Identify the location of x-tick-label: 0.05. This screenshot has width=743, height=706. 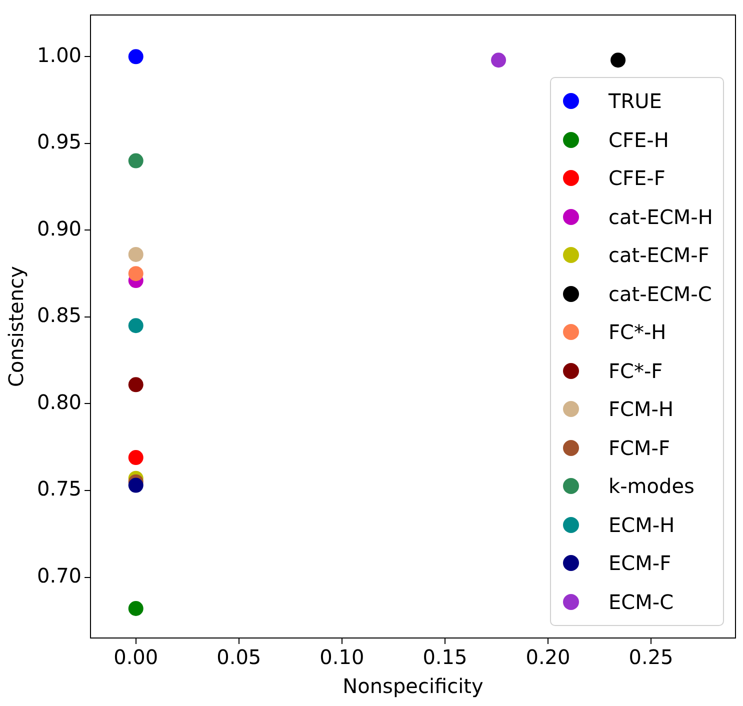
(239, 657).